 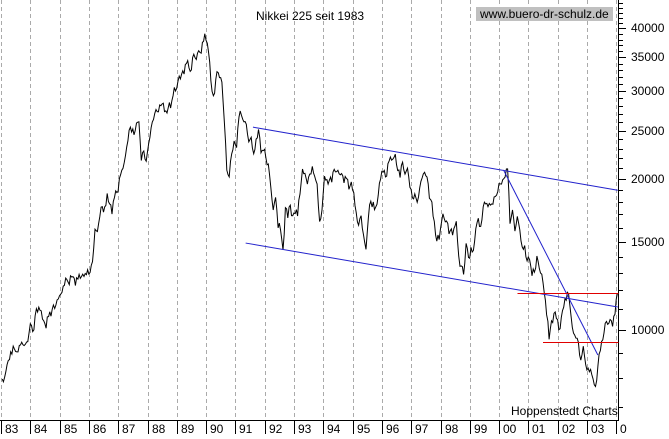 What do you see at coordinates (41, 429) in the screenshot?
I see `x-axis-label: 84` at bounding box center [41, 429].